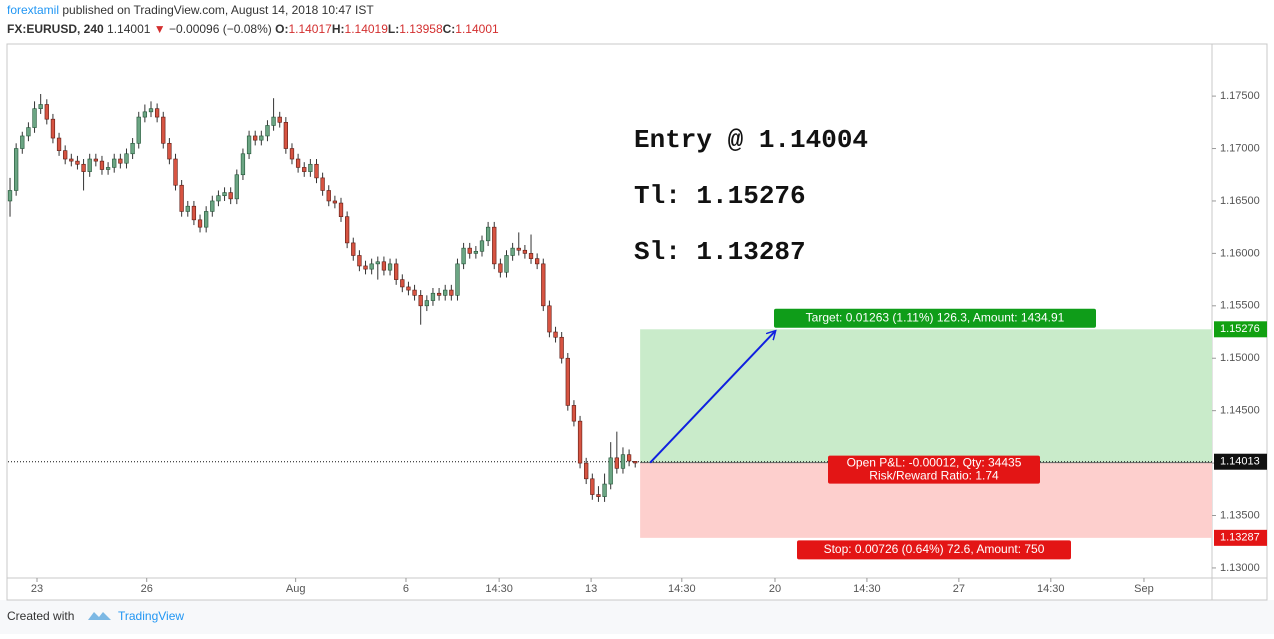  Describe the element at coordinates (338, 29) in the screenshot. I see `ohlc-key: H:` at that location.